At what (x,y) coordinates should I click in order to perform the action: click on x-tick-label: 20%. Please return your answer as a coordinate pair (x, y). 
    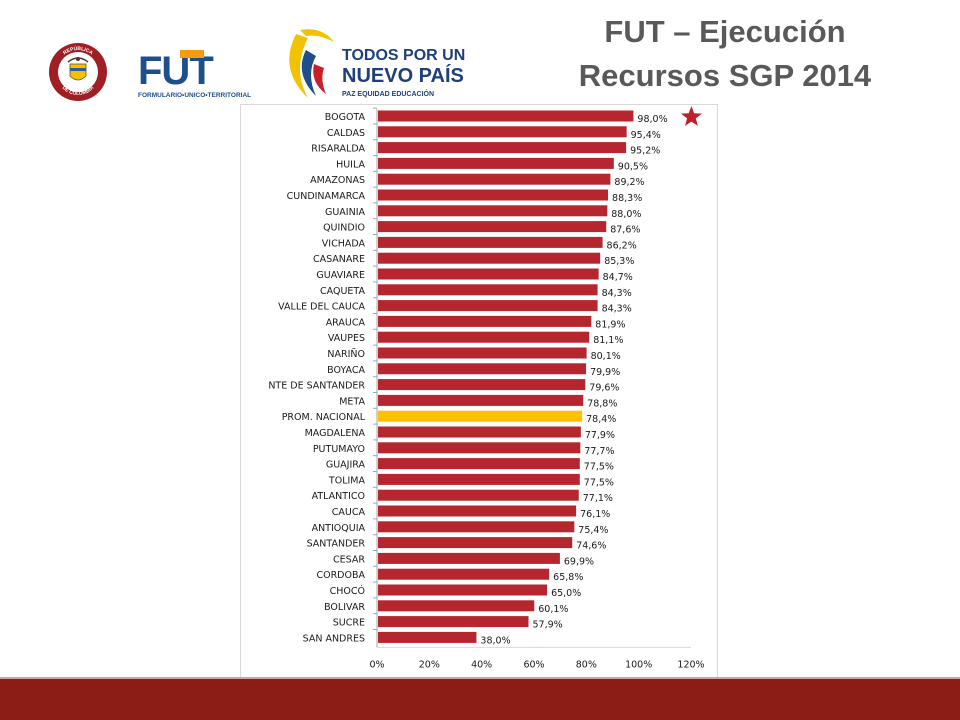
    Looking at the image, I should click on (429, 664).